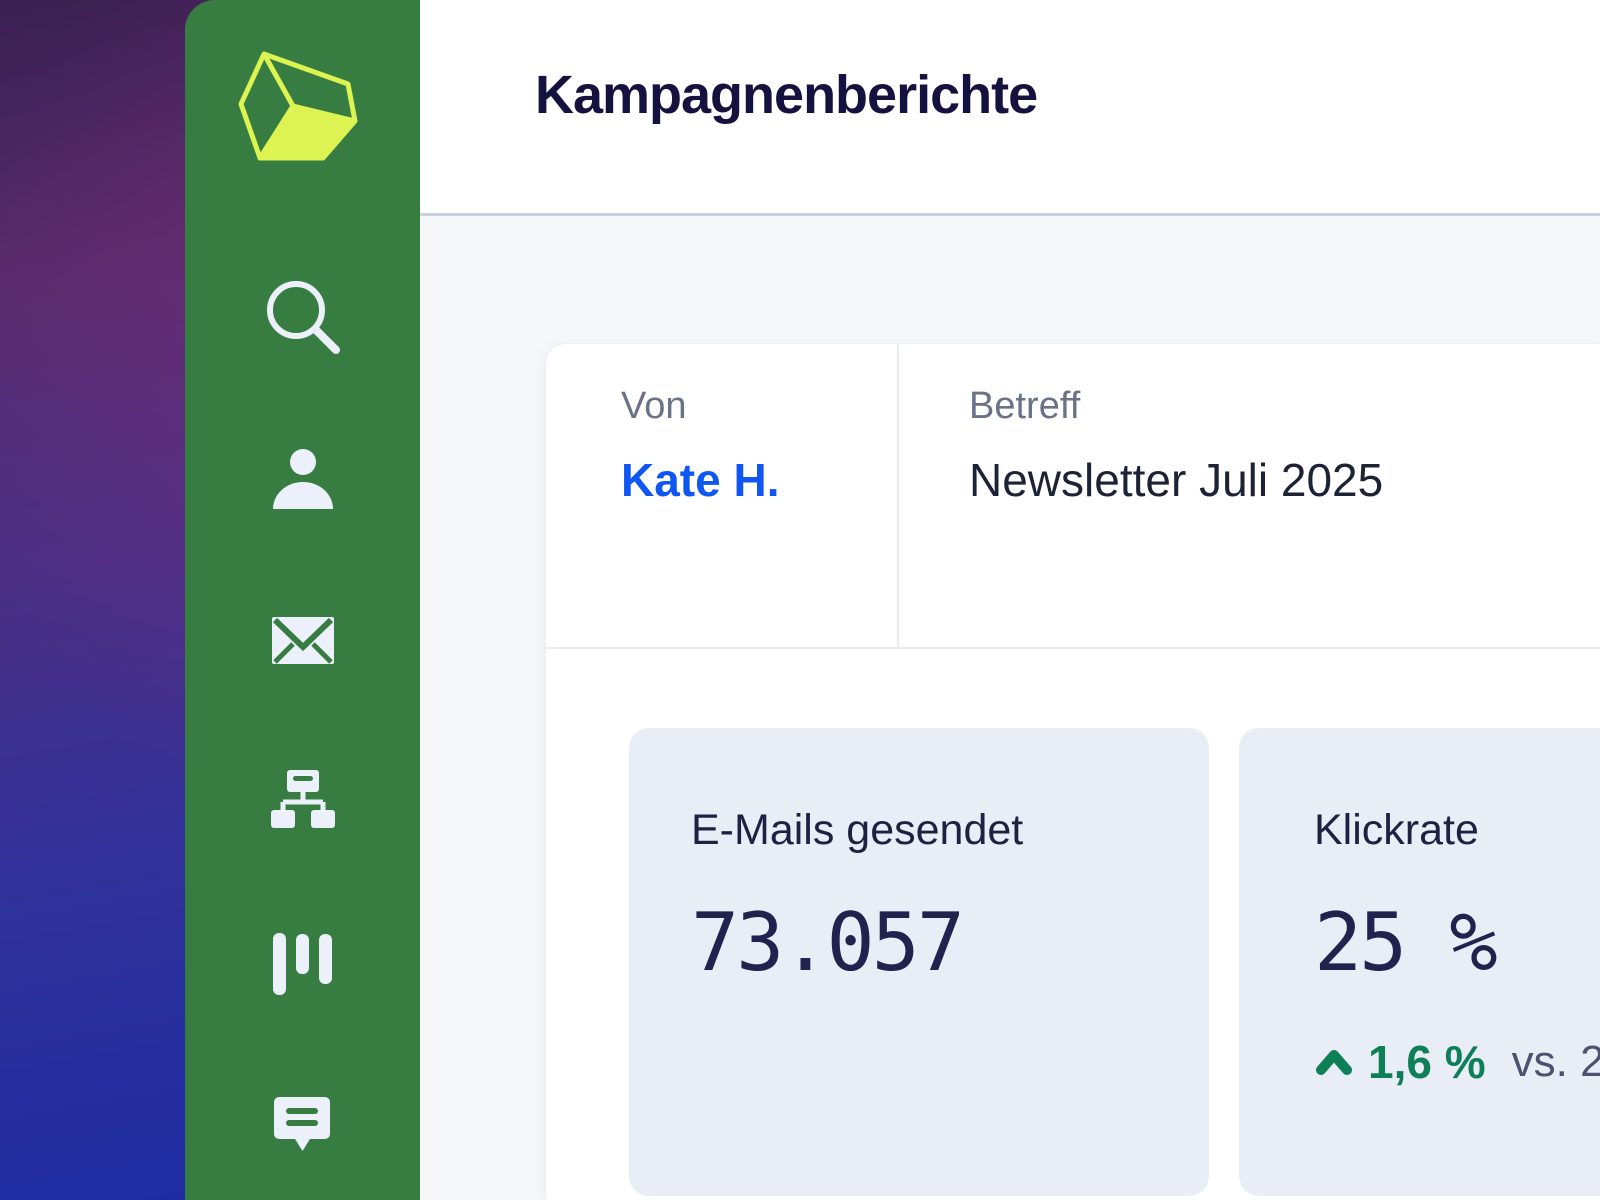  I want to click on page-title: Kampagnenberichte, so click(786, 95).